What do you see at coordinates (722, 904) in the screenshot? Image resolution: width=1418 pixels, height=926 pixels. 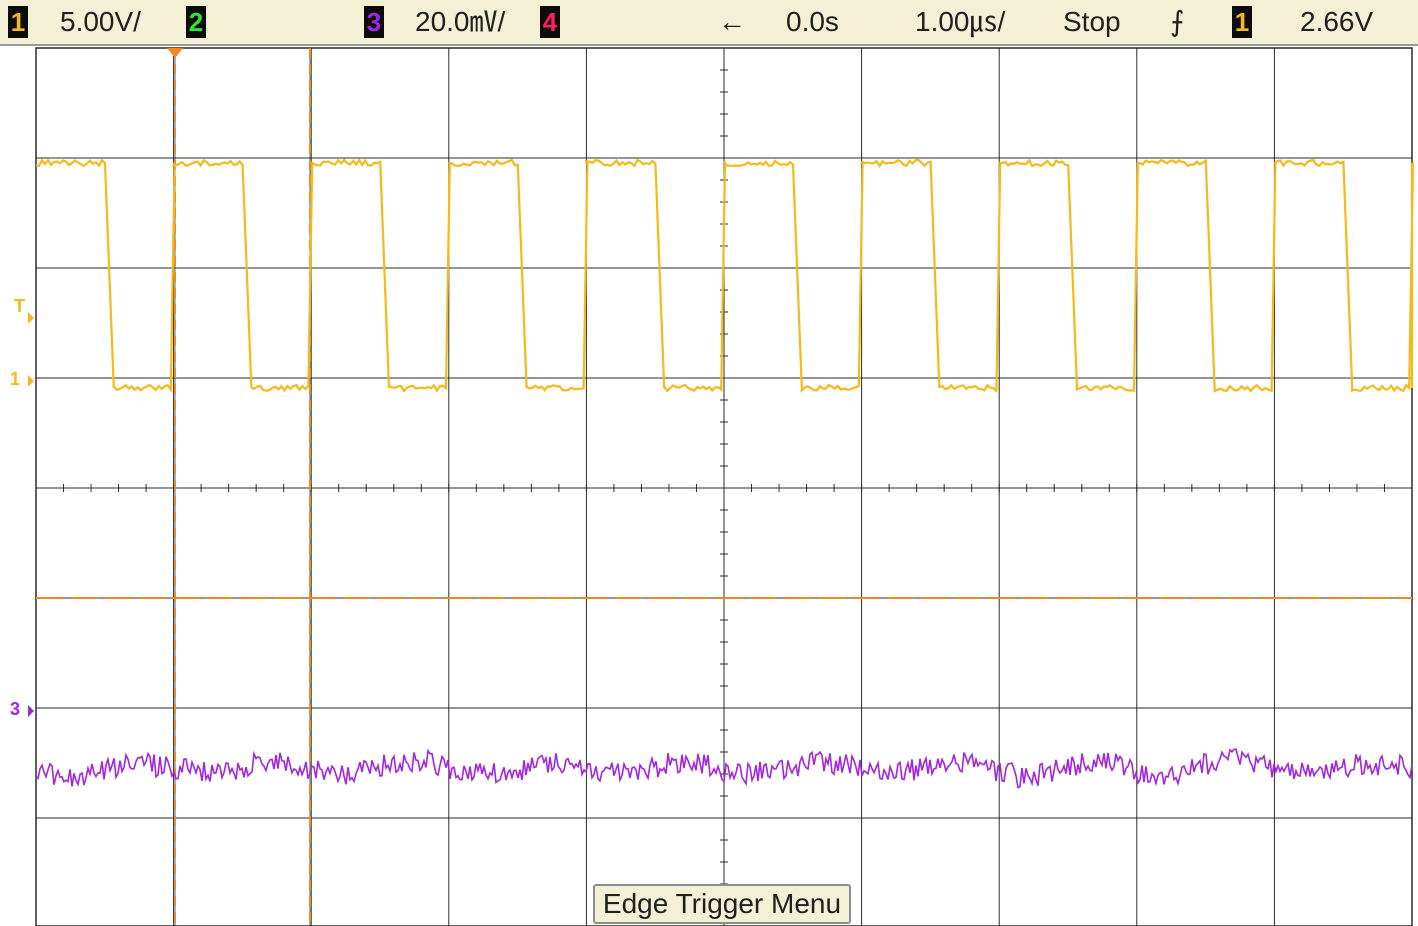 I see `edge-trigger-menu-label: Edge Trigger Menu` at bounding box center [722, 904].